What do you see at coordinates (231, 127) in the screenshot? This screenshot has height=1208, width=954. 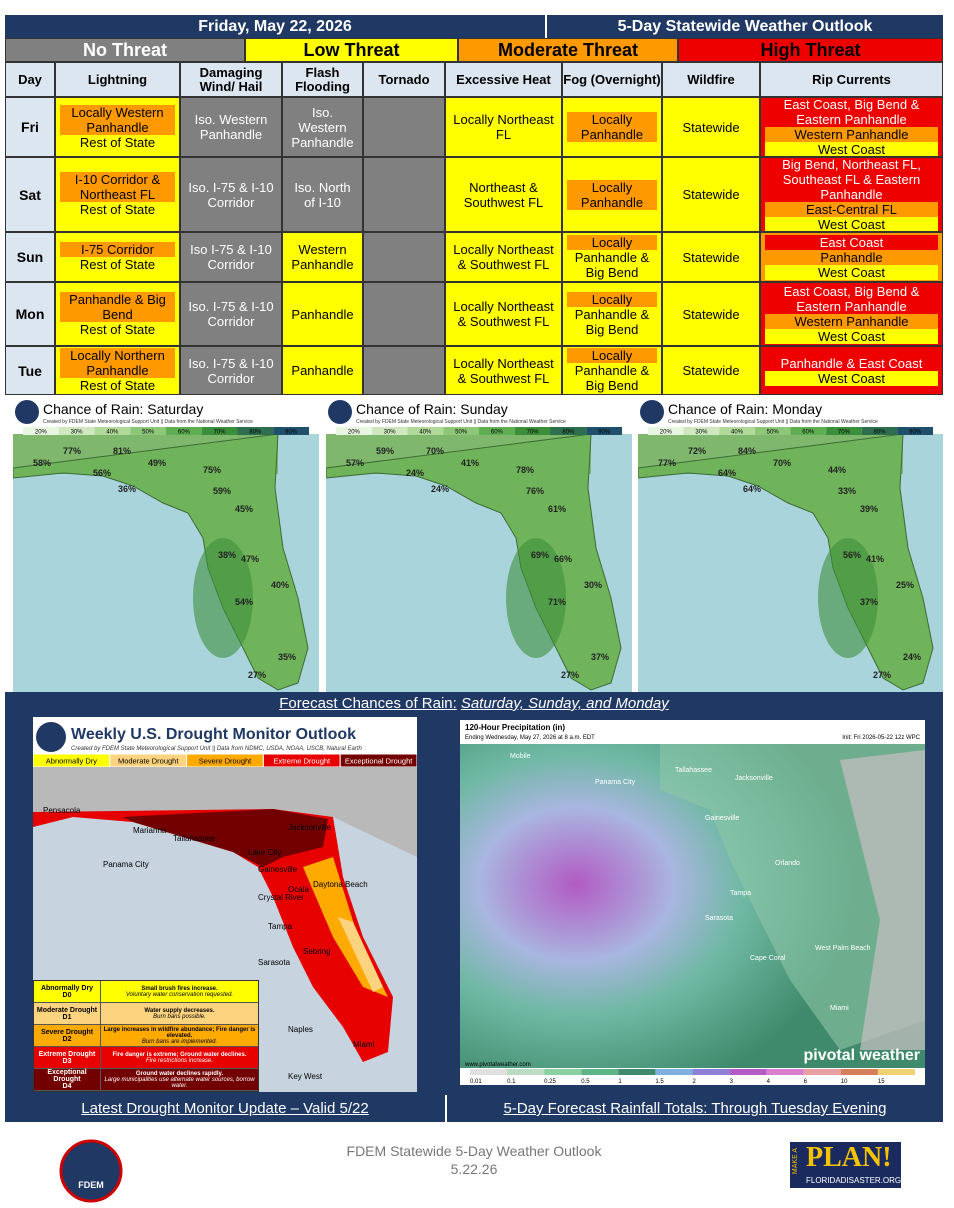 I see `table-cell: Iso. Western Panhandle` at bounding box center [231, 127].